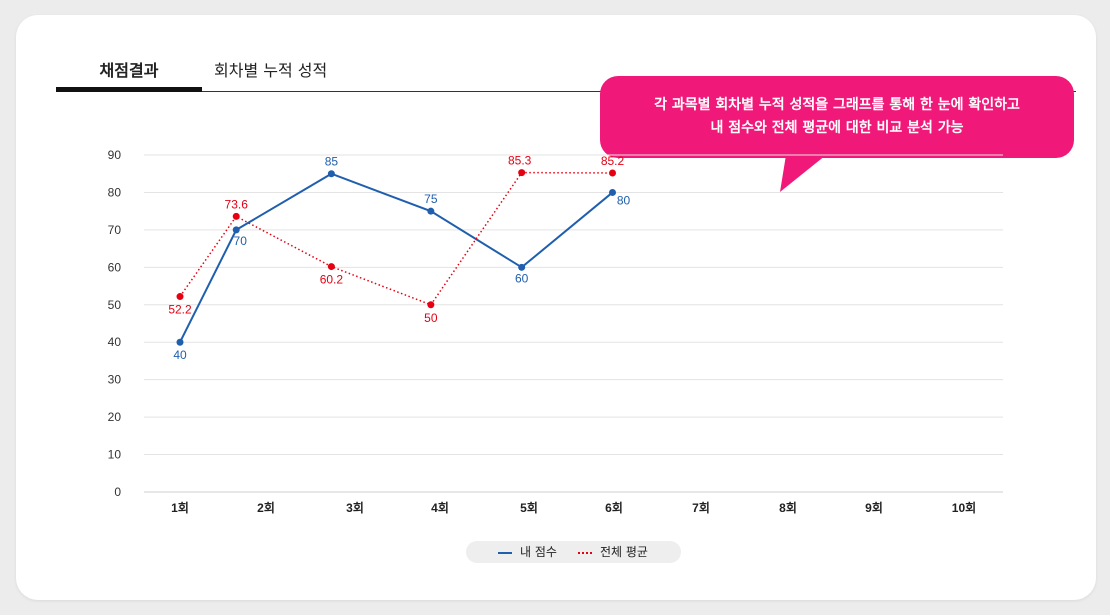 The height and width of the screenshot is (615, 1110). Describe the element at coordinates (522, 278) in the screenshot. I see `data-label: 60` at that location.